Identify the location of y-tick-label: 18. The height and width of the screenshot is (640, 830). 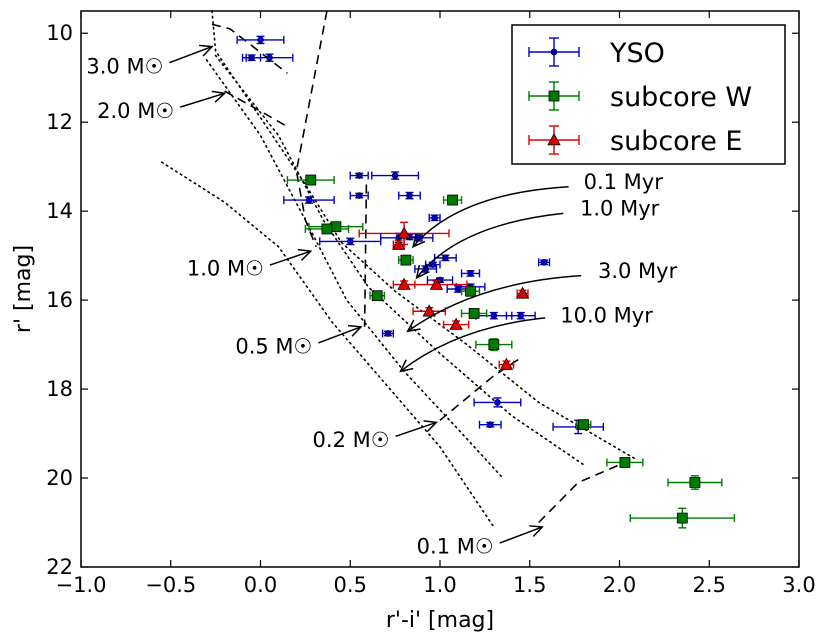
(59, 389).